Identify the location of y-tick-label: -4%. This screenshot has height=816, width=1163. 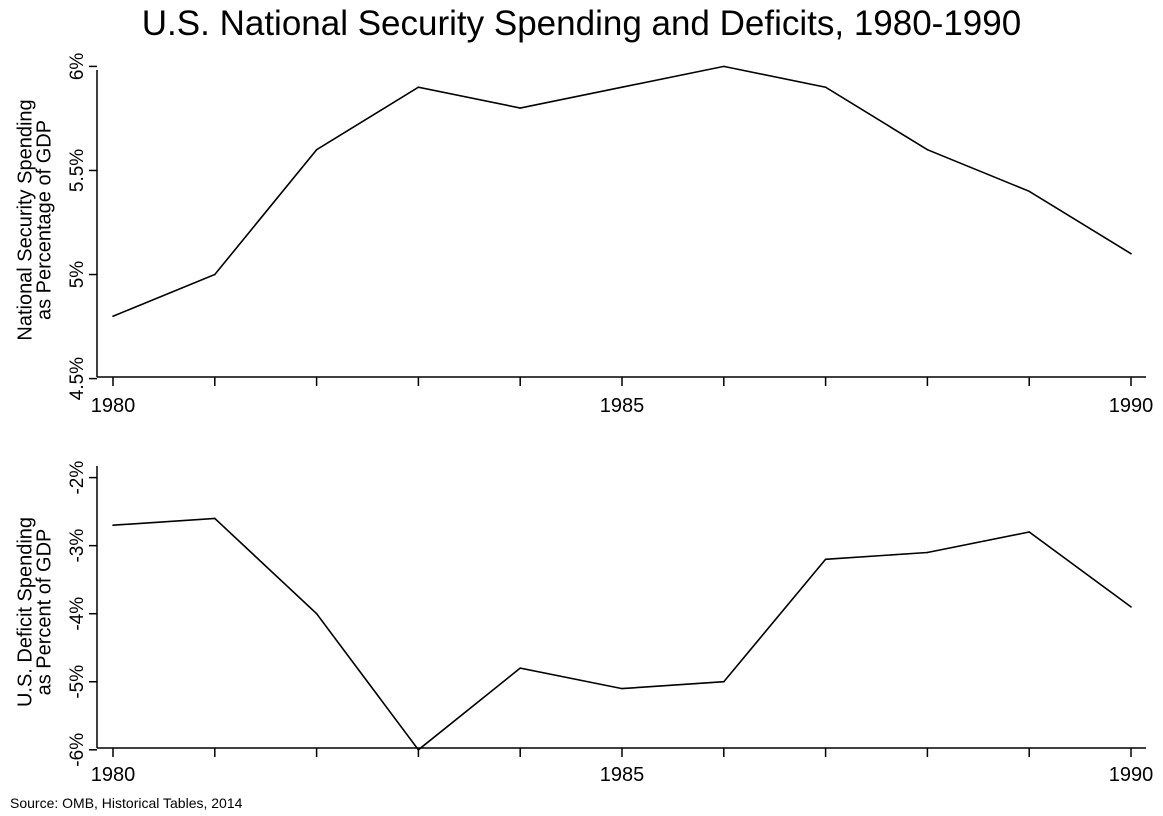
(77, 614).